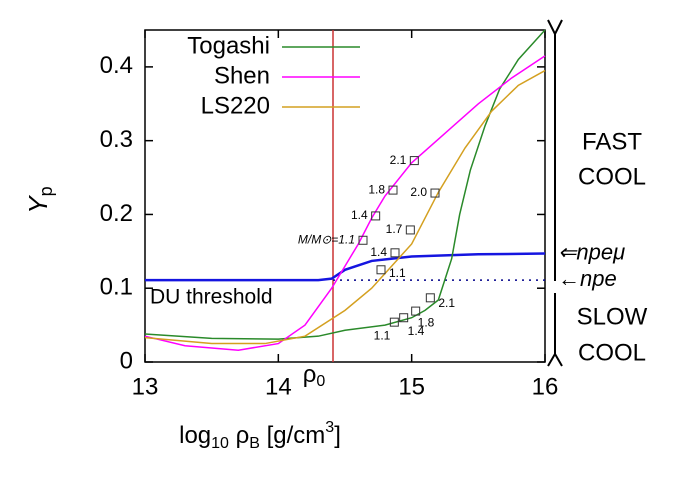  I want to click on y-axis-label: Yp, so click(39, 199).